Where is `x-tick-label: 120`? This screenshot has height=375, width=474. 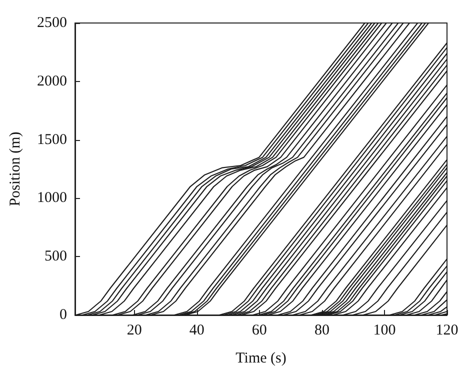
x-tick-label: 120 is located at coordinates (447, 330).